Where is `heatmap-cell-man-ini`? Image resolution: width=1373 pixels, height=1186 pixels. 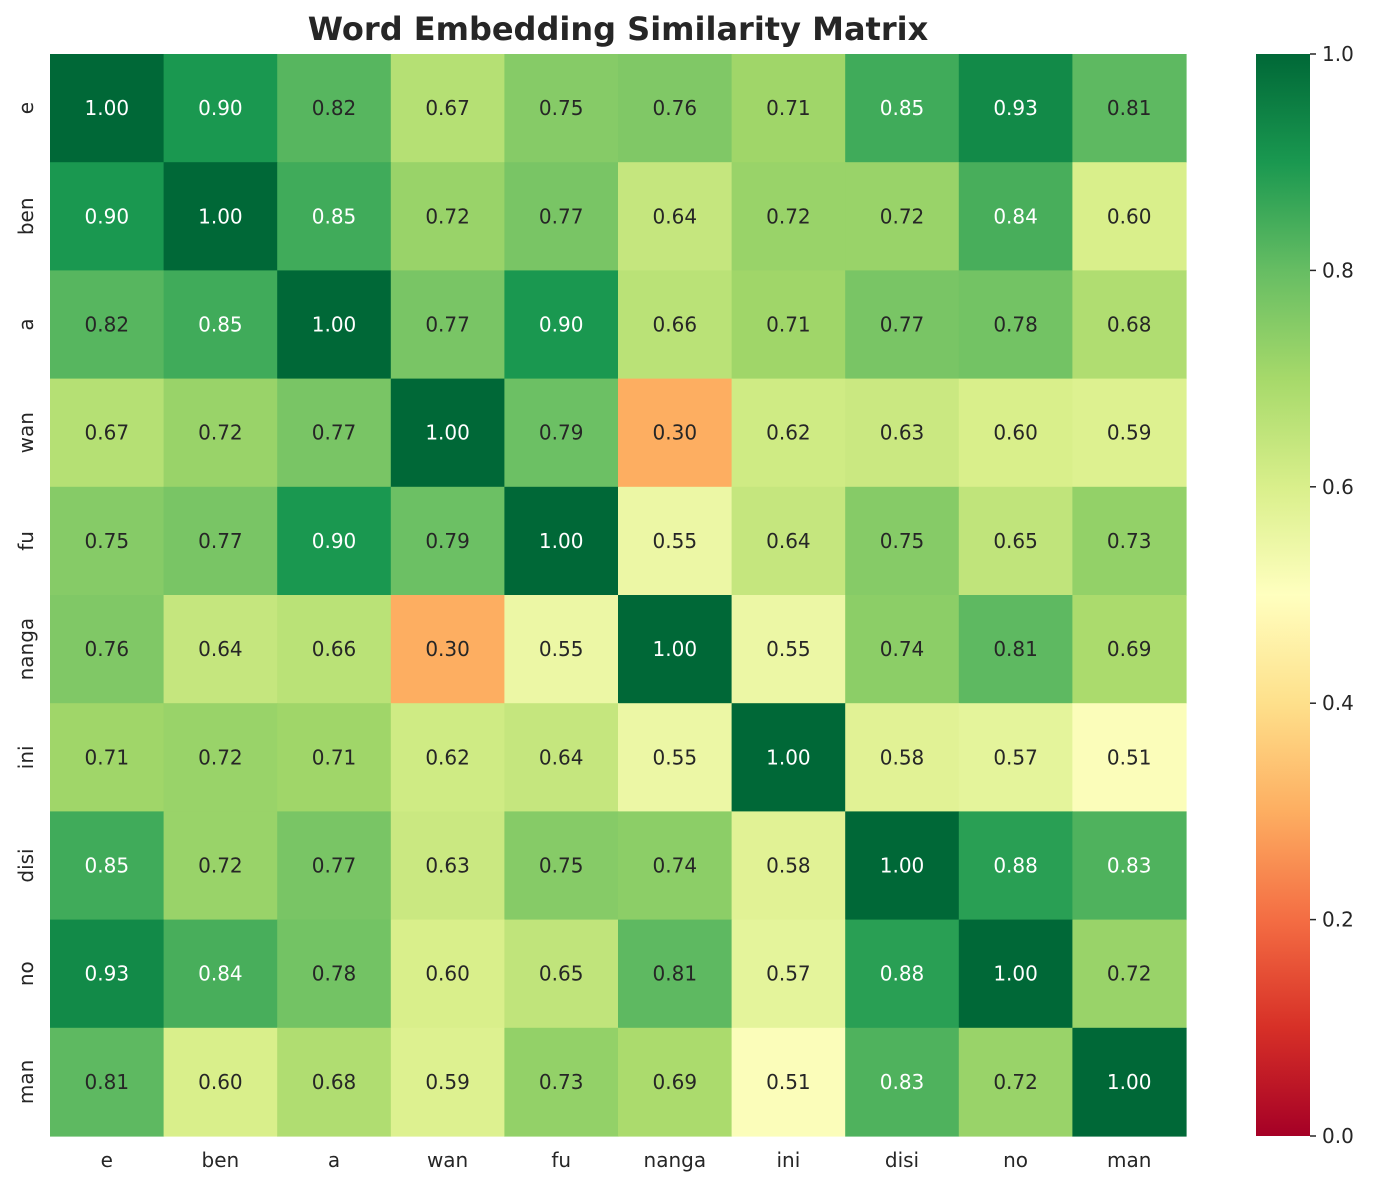 heatmap-cell-man-ini is located at coordinates (788, 1082).